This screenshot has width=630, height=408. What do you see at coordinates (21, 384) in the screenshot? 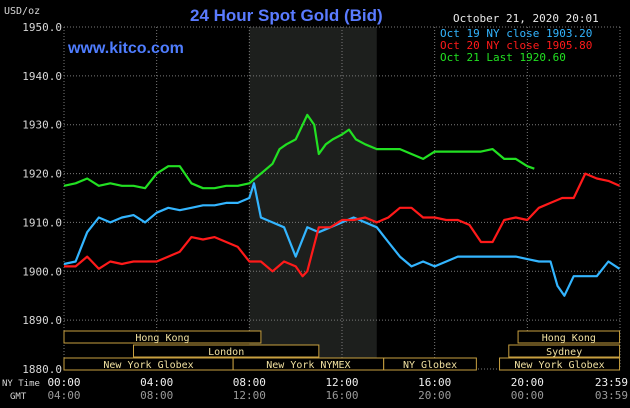
I see `x-axis-name-ny: NY Time` at bounding box center [21, 384].